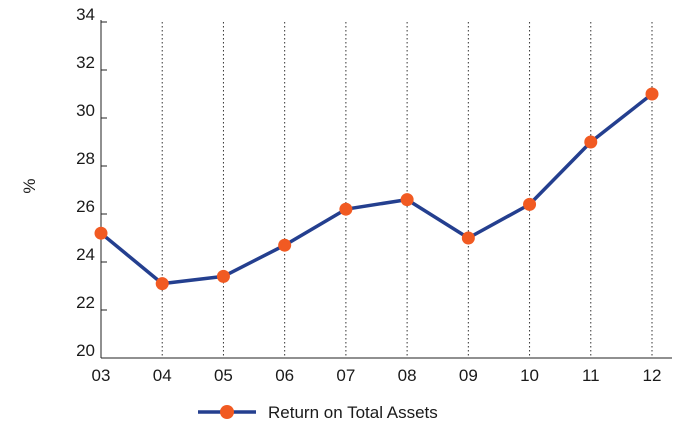 The width and height of the screenshot is (699, 423). I want to click on x-tick-label-10: 10, so click(529, 375).